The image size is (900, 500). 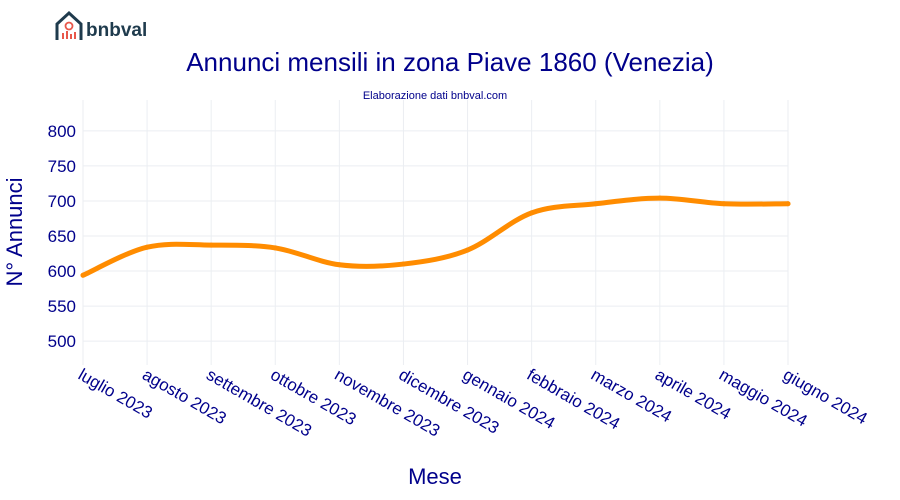 What do you see at coordinates (435, 476) in the screenshot?
I see `x-axis-label: Mese` at bounding box center [435, 476].